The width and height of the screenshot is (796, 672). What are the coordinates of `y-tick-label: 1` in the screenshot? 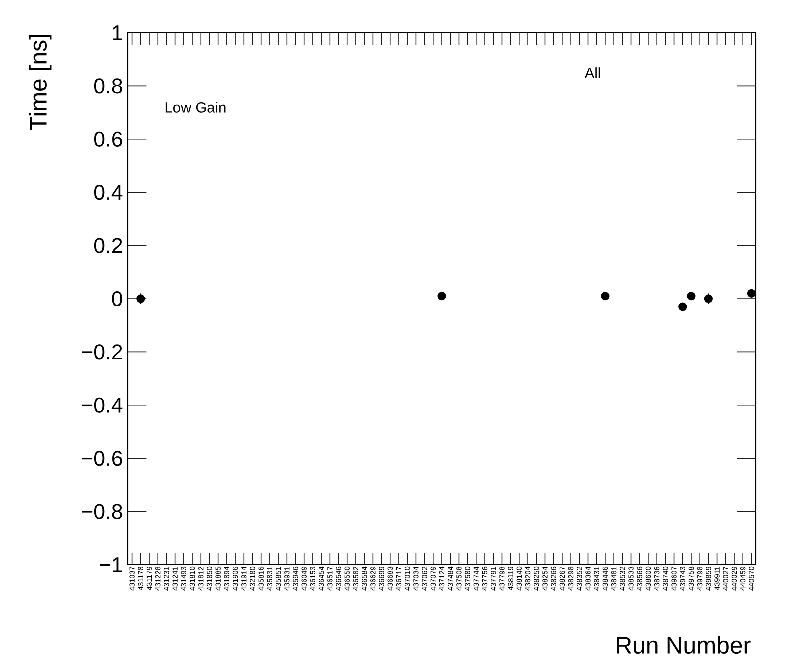 It's located at (117, 33).